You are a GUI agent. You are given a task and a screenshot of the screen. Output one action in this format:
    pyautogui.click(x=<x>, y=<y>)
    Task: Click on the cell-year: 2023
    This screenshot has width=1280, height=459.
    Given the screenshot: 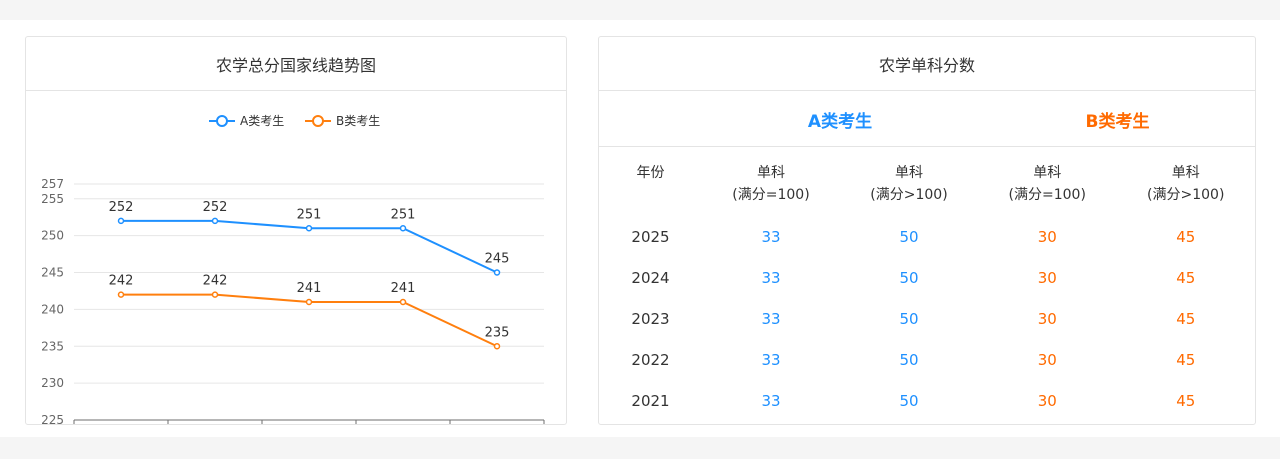 What is the action you would take?
    pyautogui.click(x=650, y=318)
    